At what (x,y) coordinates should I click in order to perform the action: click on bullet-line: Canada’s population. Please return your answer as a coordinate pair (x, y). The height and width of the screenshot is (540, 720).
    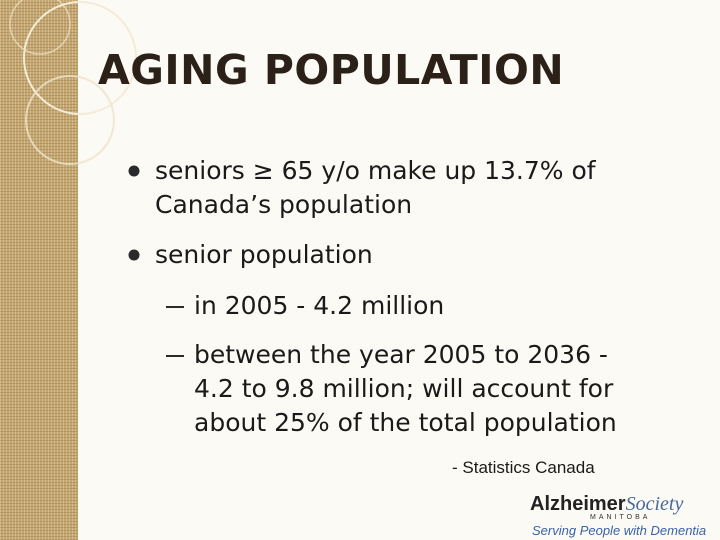
    Looking at the image, I should click on (284, 204).